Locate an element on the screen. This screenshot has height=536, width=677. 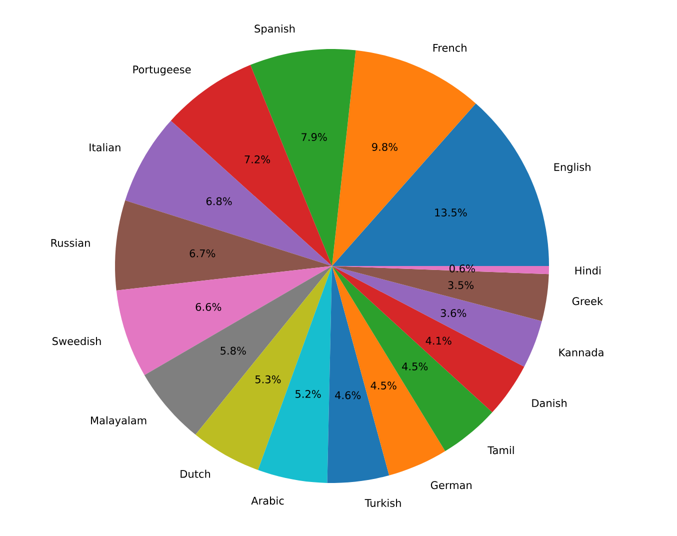
data-label: 3.5% is located at coordinates (461, 285).